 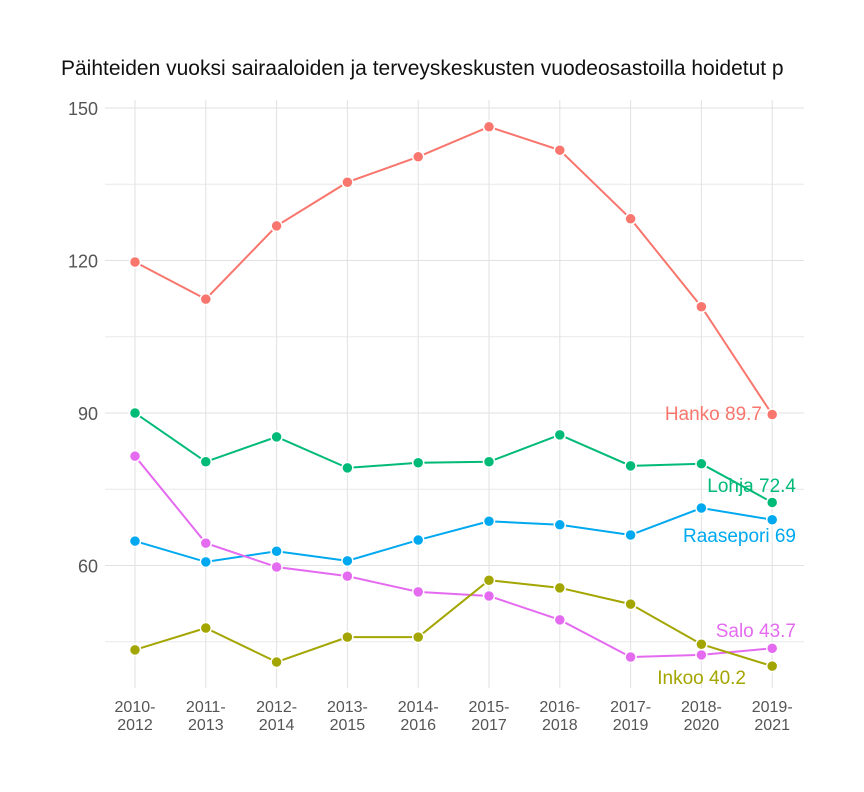 I want to click on y-tick-label: 60, so click(x=88, y=566).